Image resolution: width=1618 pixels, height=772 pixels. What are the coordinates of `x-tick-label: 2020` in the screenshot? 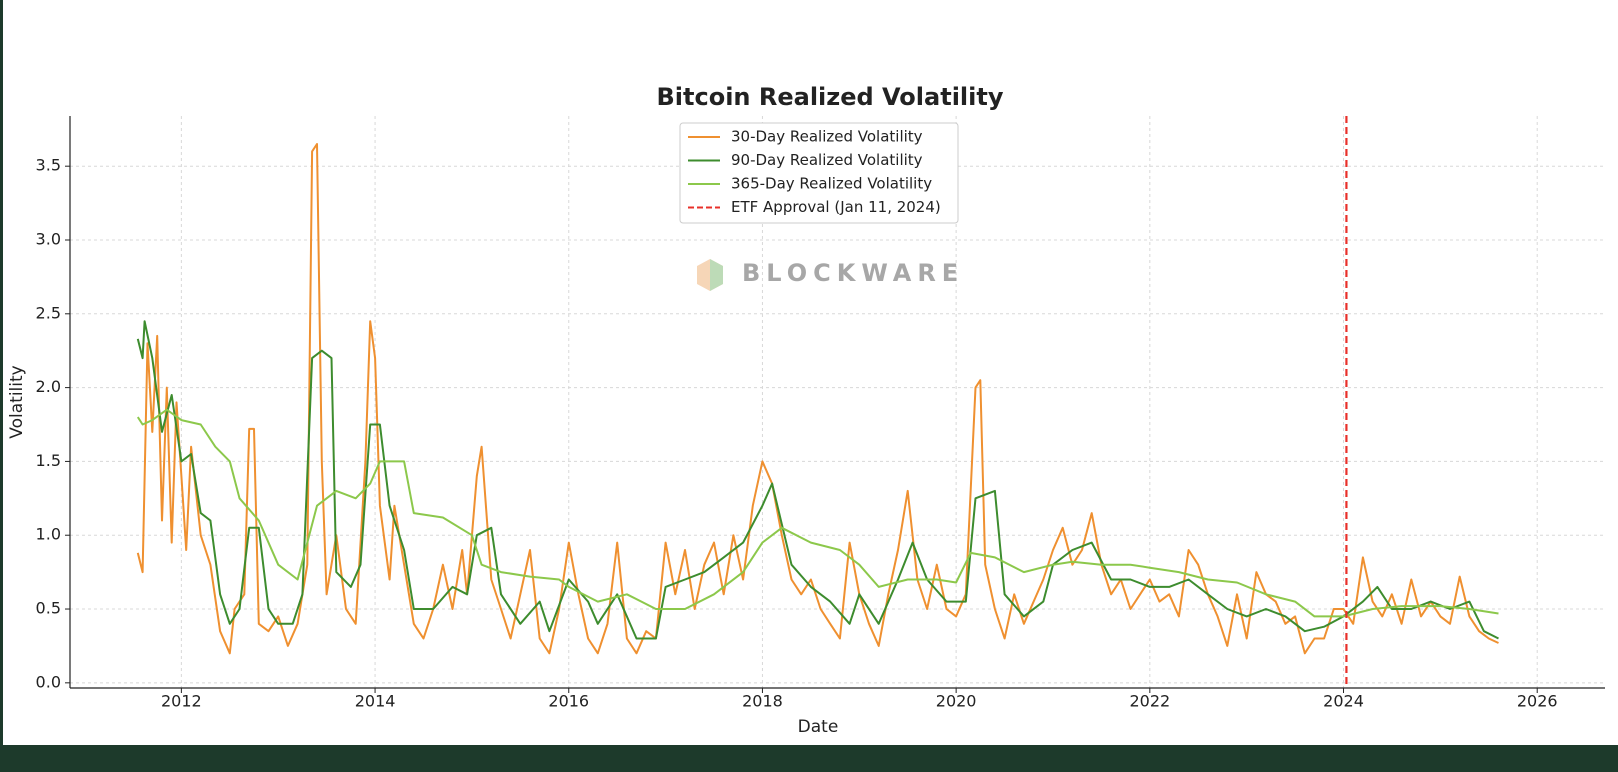 It's located at (956, 701).